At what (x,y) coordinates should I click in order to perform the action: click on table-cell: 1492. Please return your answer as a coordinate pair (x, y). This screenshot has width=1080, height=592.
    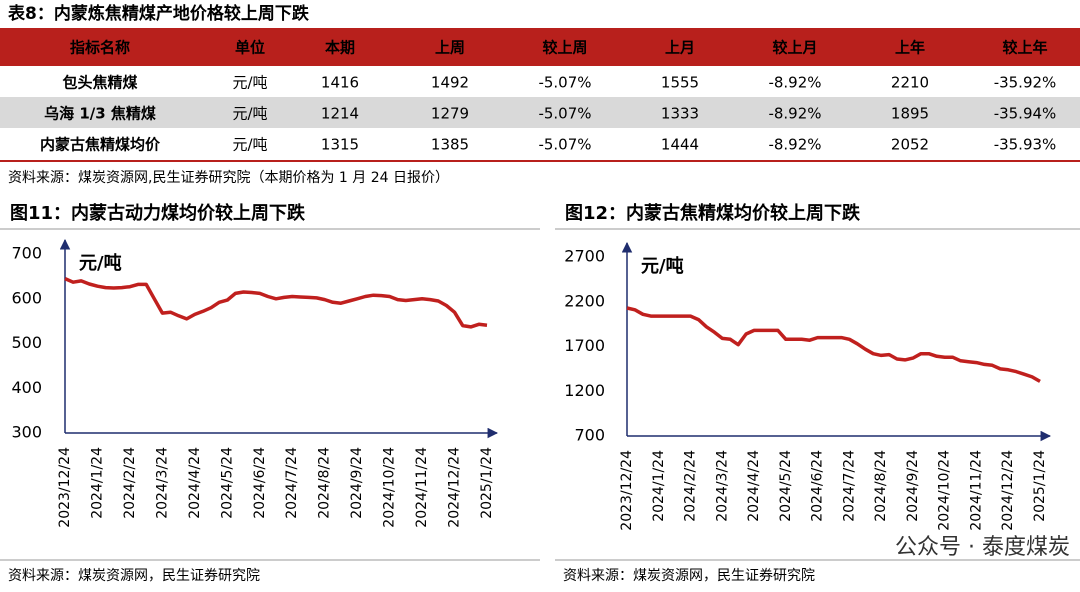
    Looking at the image, I should click on (450, 83).